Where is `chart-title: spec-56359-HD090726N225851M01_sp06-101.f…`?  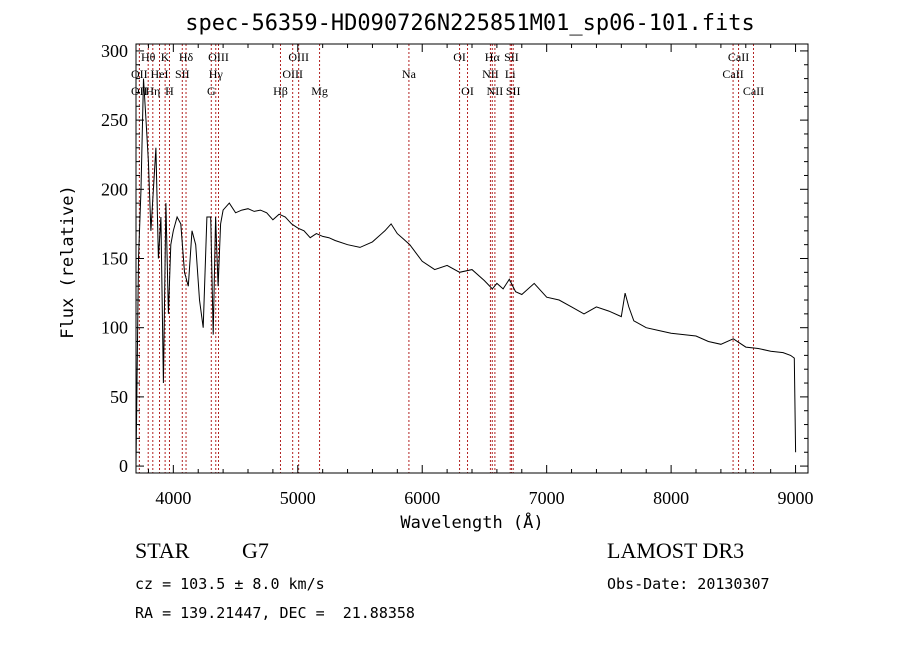 chart-title: spec-56359-HD090726N225851M01_sp06-101.f… is located at coordinates (470, 23).